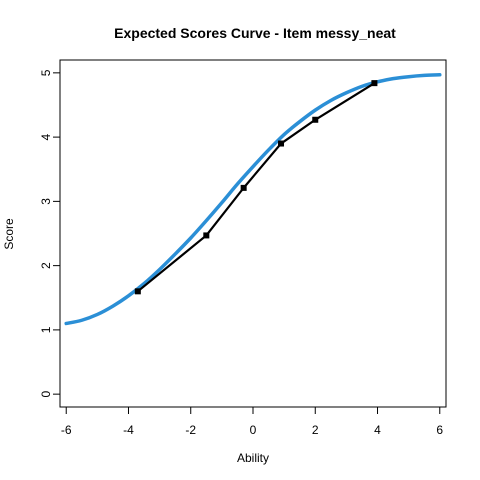  Describe the element at coordinates (315, 430) in the screenshot. I see `x-tick-label: 2` at that location.